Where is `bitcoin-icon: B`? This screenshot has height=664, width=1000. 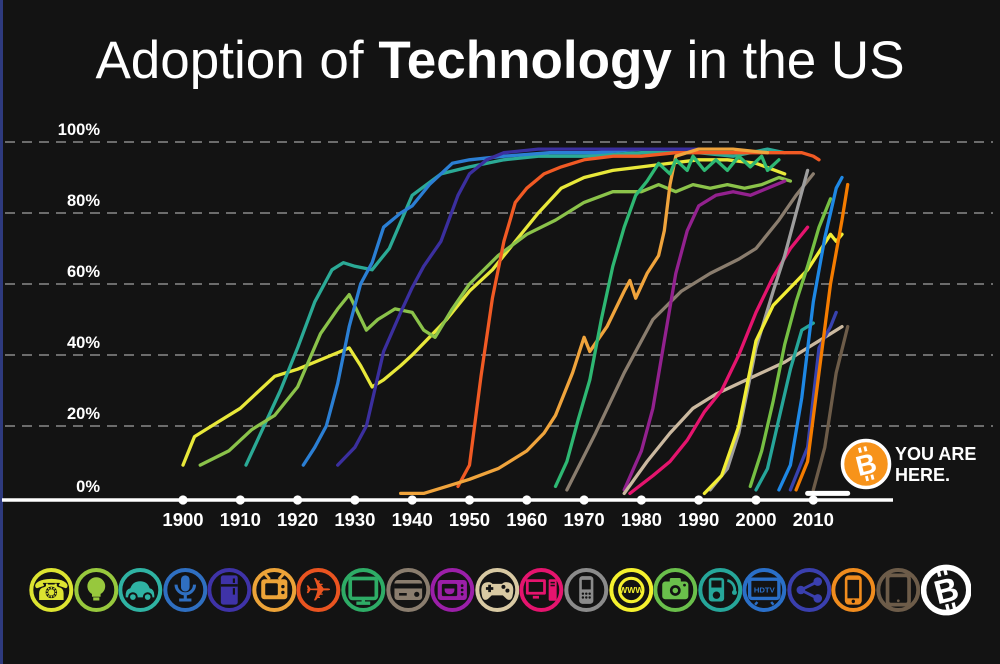 bitcoin-icon: B is located at coordinates (945, 590).